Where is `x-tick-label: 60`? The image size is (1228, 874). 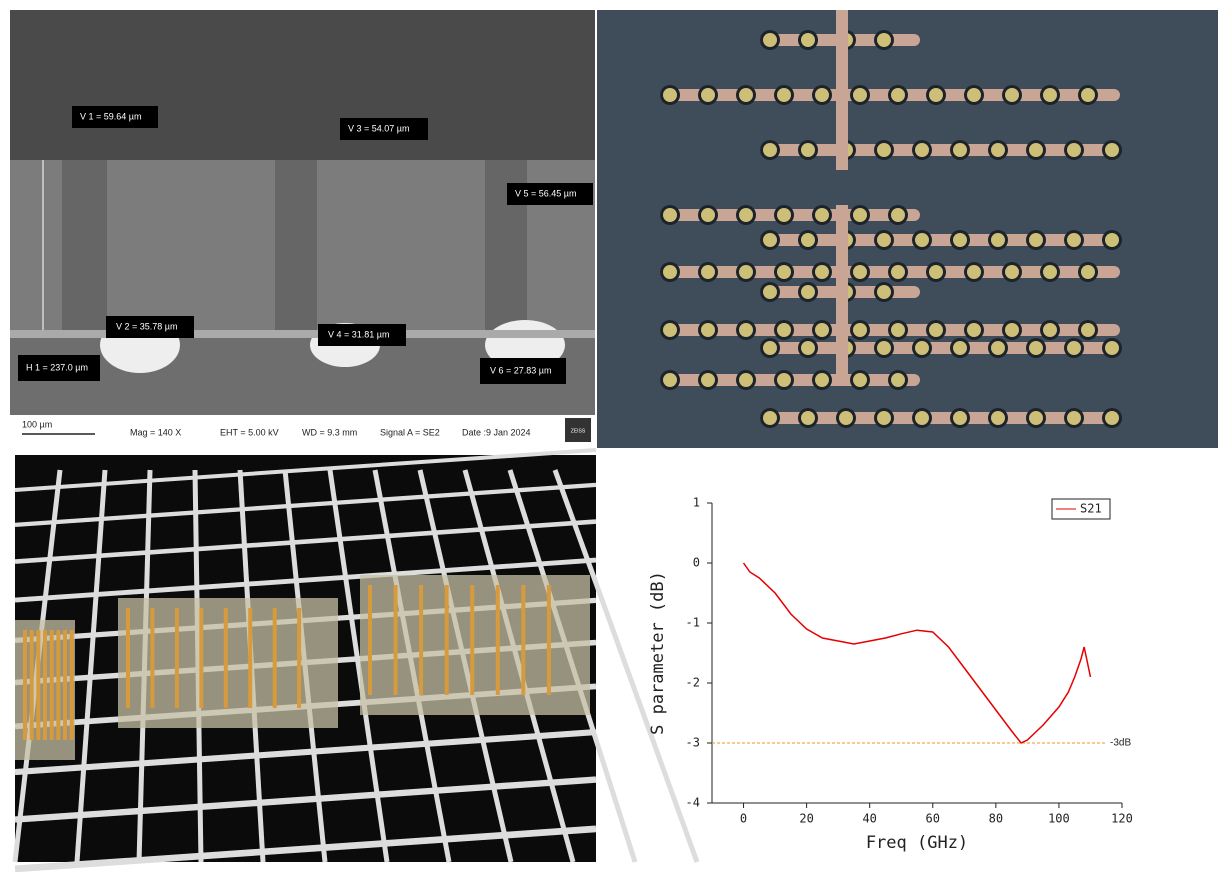
x-tick-label: 60 is located at coordinates (933, 819).